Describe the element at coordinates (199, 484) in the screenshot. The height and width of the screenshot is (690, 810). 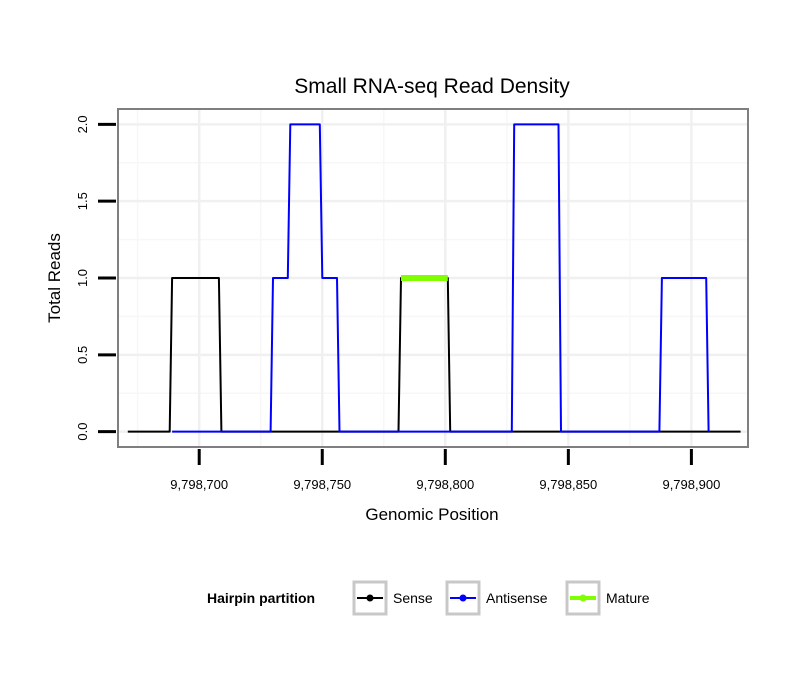
I see `x-tick-label: 9,798,700` at that location.